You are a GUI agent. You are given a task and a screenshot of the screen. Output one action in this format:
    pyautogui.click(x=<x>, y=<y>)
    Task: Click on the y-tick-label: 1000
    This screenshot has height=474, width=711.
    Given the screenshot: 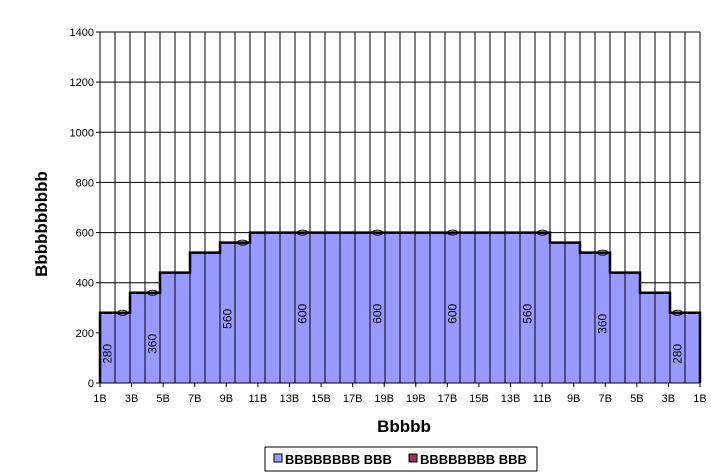 What is the action you would take?
    pyautogui.click(x=82, y=133)
    